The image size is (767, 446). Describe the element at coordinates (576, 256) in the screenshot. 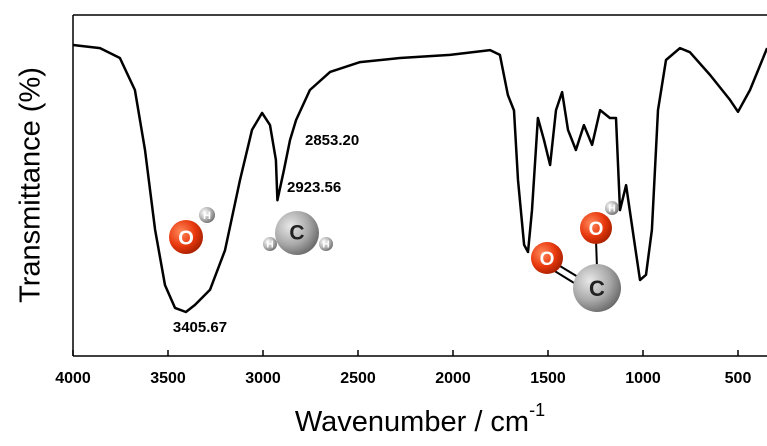

I see `molecule-cooh: O C H O` at that location.